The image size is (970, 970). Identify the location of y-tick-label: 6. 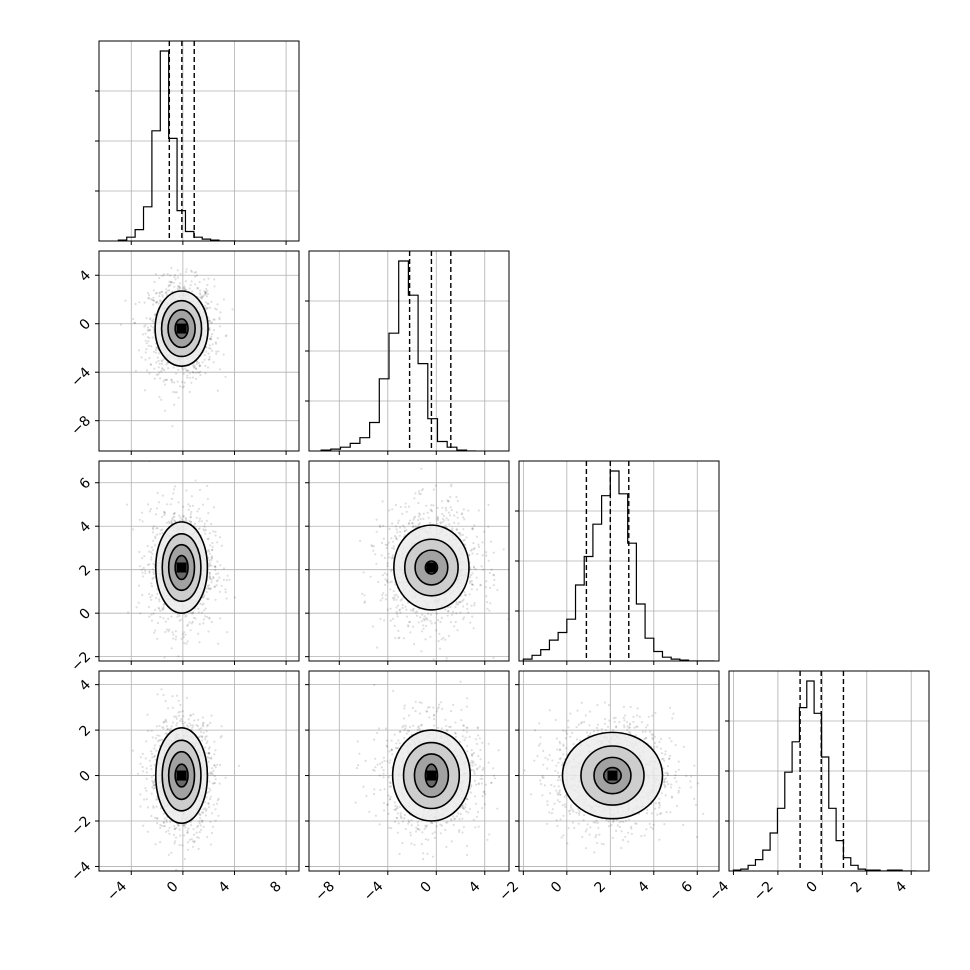
(86, 484).